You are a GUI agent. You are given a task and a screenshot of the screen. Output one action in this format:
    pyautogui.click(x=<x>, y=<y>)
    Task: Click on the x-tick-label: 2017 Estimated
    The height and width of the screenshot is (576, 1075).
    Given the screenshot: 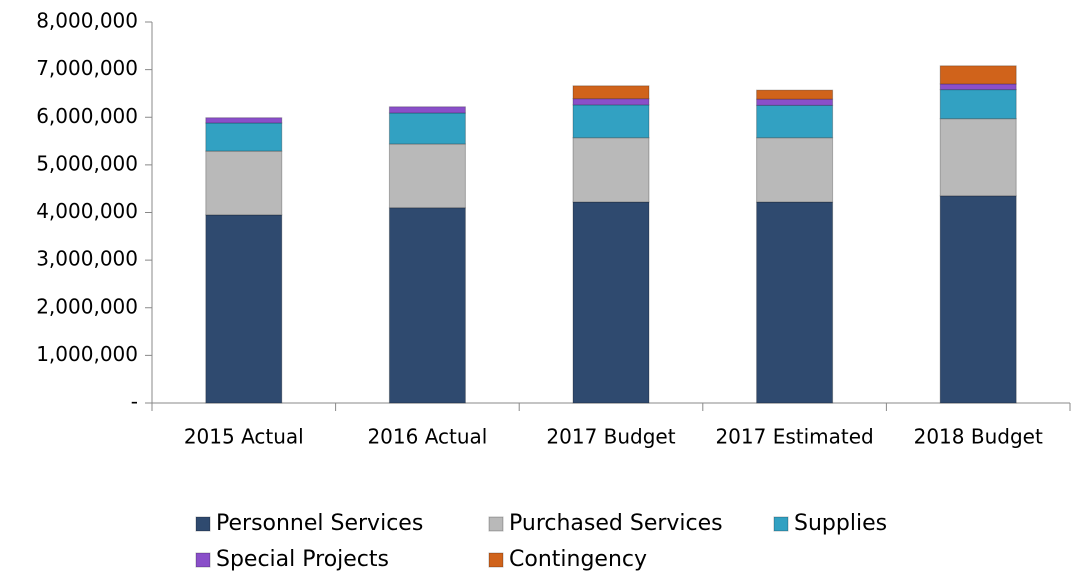 What is the action you would take?
    pyautogui.click(x=794, y=437)
    